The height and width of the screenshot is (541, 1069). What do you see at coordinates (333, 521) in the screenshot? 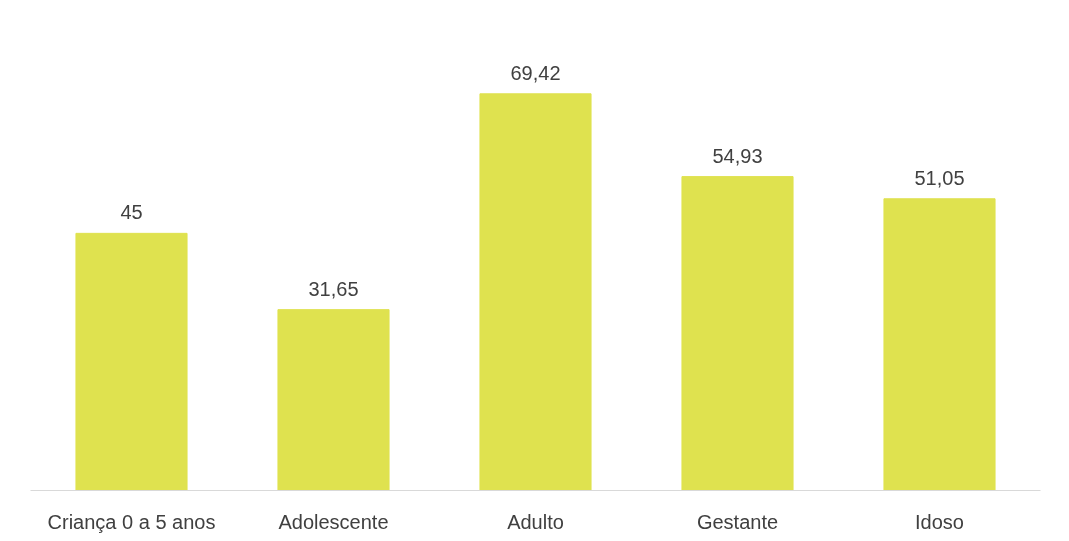
I see `x-tick-label: Adolescente` at bounding box center [333, 521].